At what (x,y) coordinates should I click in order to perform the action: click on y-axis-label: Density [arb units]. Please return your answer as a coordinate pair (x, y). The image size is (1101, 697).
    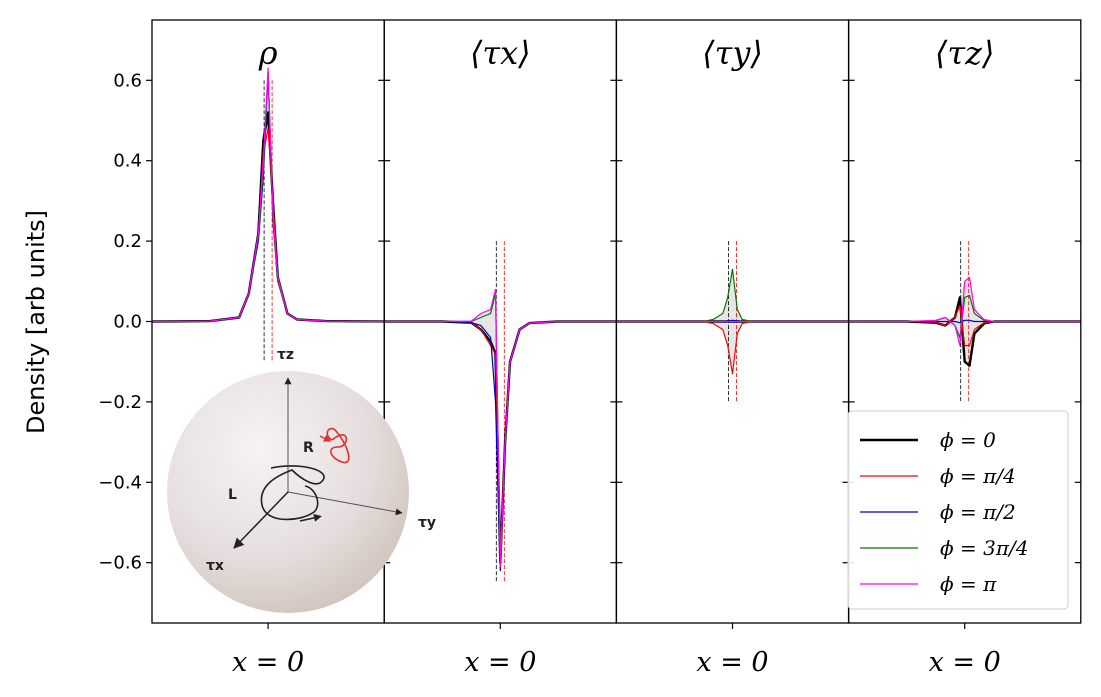
    Looking at the image, I should click on (36, 322).